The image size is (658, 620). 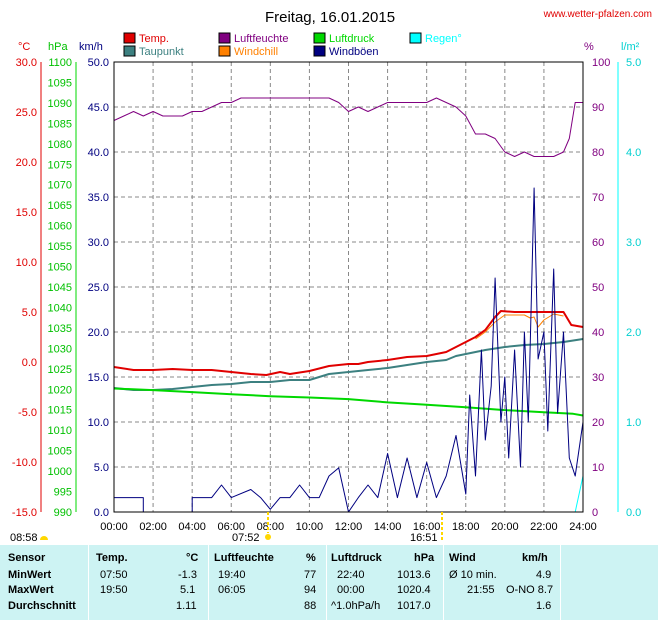 What do you see at coordinates (24, 47) in the screenshot?
I see `temp-unit-label: °C` at bounding box center [24, 47].